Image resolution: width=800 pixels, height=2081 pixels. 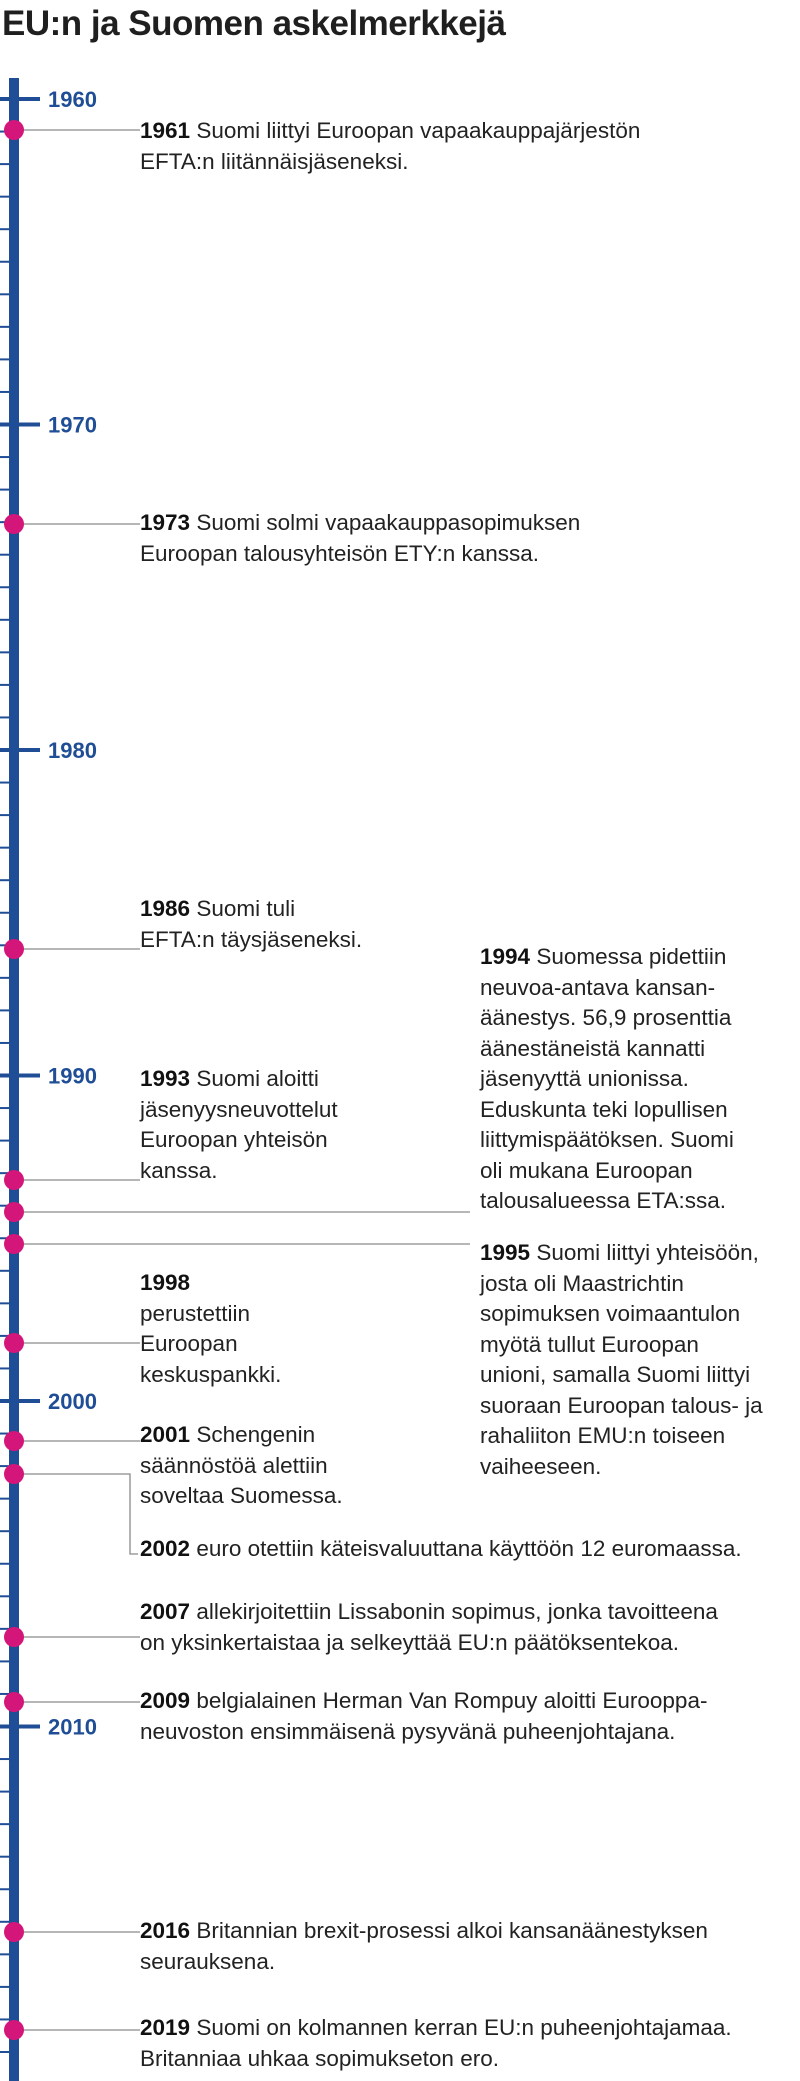 What do you see at coordinates (505, 1252) in the screenshot?
I see `event-year: 1995` at bounding box center [505, 1252].